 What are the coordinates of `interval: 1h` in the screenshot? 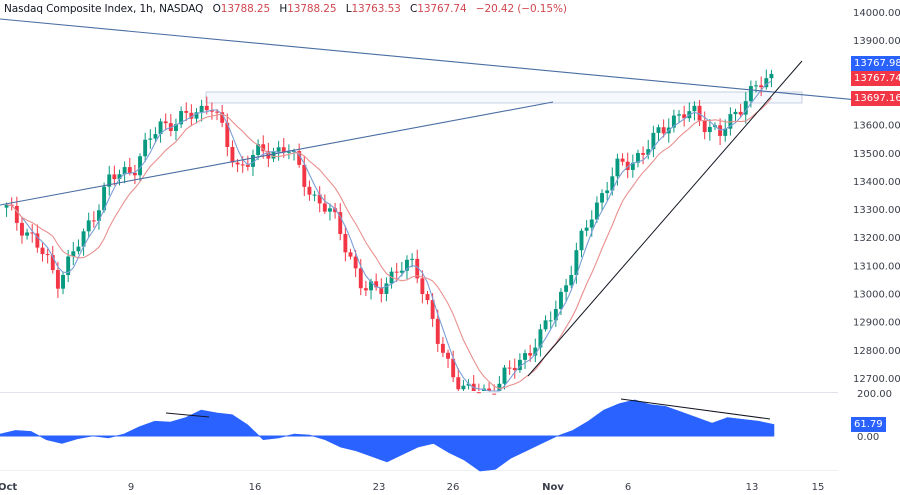 It's located at (146, 9).